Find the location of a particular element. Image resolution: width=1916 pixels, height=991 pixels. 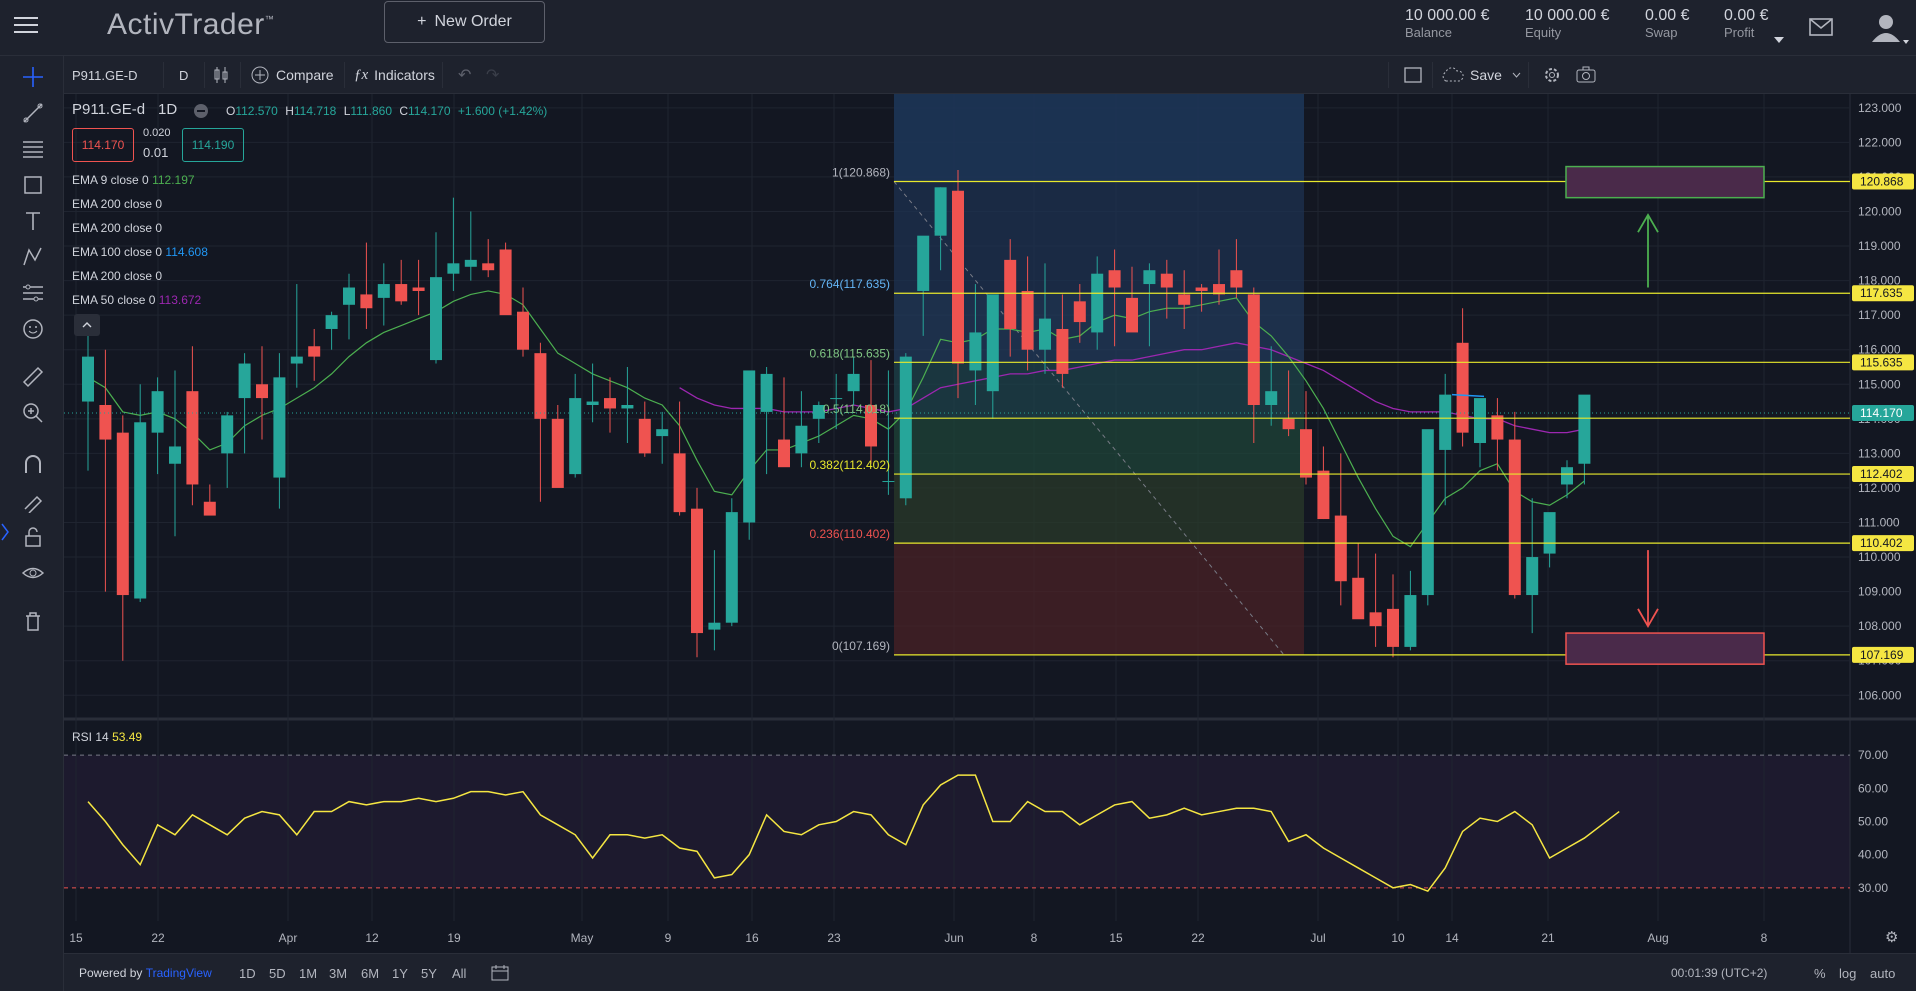

user-avatar-icon is located at coordinates (1890, 30).